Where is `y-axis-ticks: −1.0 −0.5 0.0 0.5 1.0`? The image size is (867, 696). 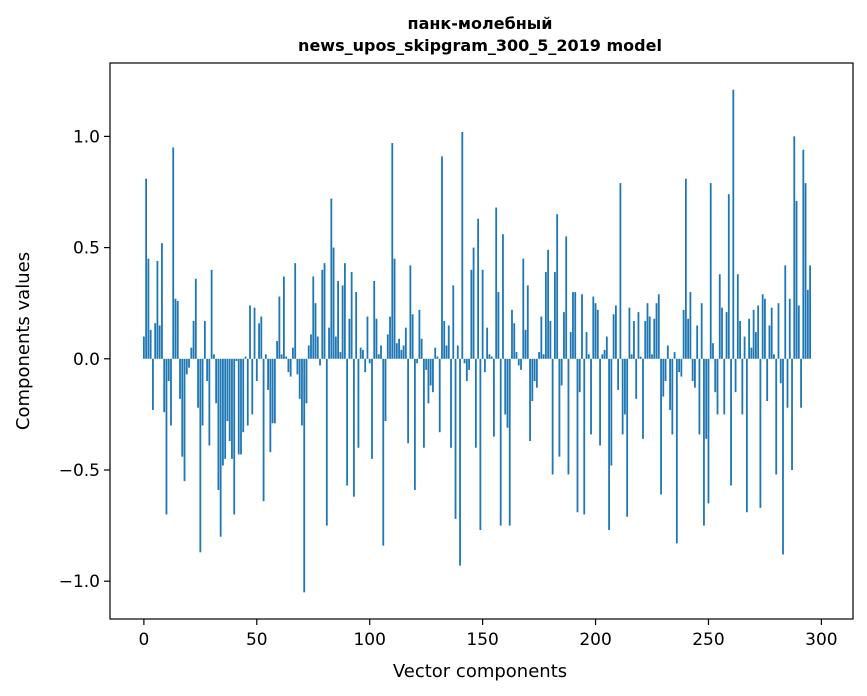 y-axis-ticks: −1.0 −0.5 0.0 0.5 1.0 is located at coordinates (84, 359).